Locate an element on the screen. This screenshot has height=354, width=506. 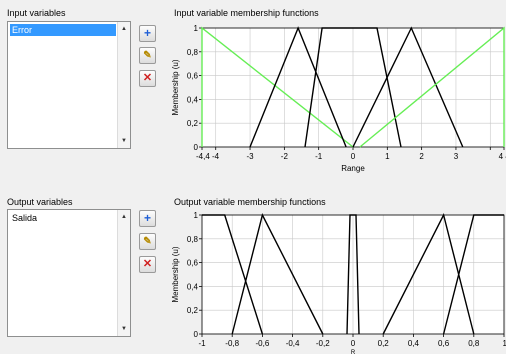
x-tick-label: 0,2 is located at coordinates (384, 343).